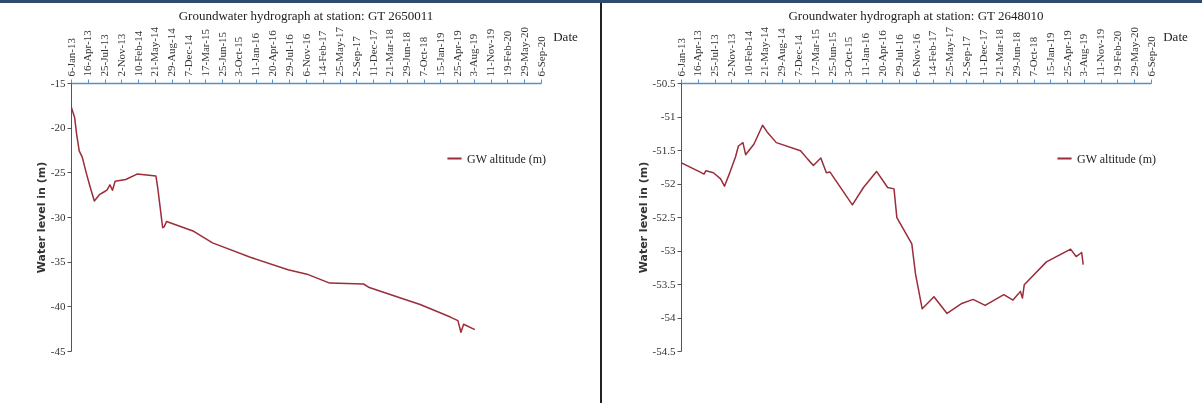 The image size is (1202, 405). What do you see at coordinates (916, 15) in the screenshot?
I see `chart-title: Groundwater hydrograph at station: GT 2648010` at bounding box center [916, 15].